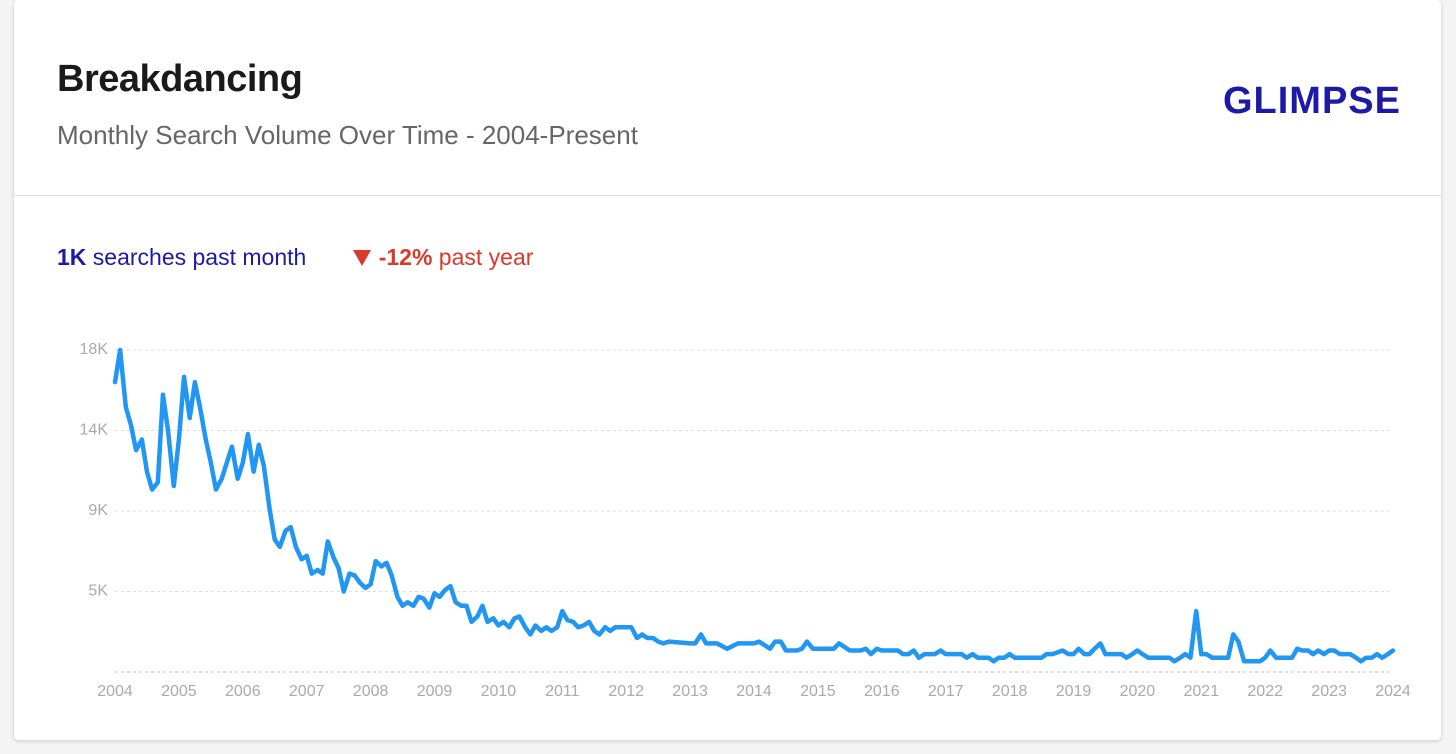 The width and height of the screenshot is (1456, 754). What do you see at coordinates (1265, 691) in the screenshot?
I see `x-tick-label: 2022` at bounding box center [1265, 691].